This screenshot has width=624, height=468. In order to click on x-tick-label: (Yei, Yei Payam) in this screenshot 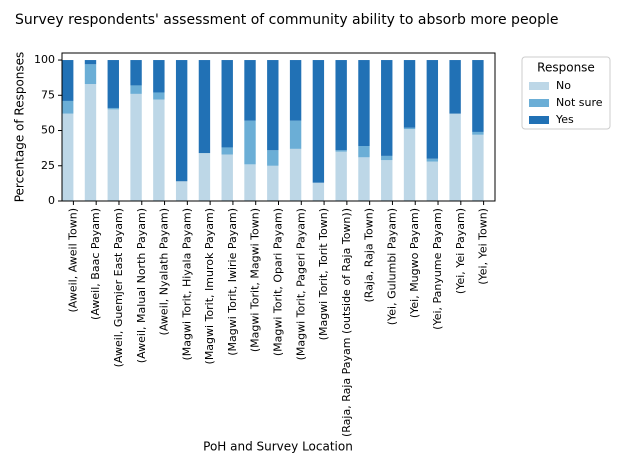, I will do `click(460, 251)`.